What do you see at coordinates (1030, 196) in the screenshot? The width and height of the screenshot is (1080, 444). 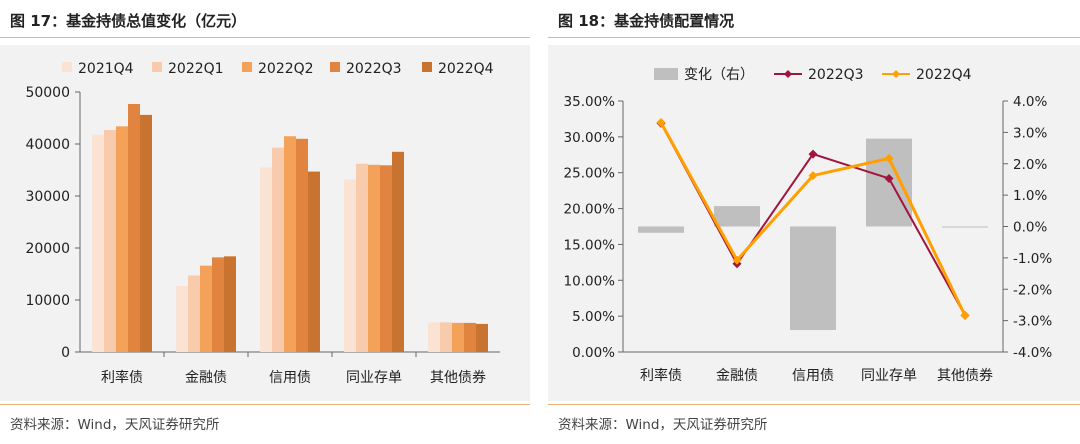 I see `right-y-tick-label: 1.0%` at bounding box center [1030, 196].